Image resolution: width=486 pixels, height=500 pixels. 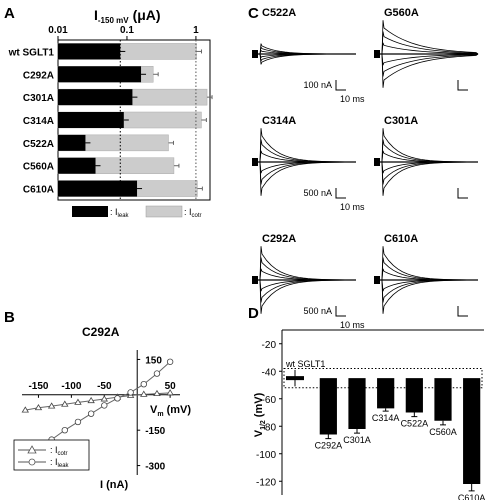 I want to click on c-trace-label: C292A, so click(x=279, y=239).